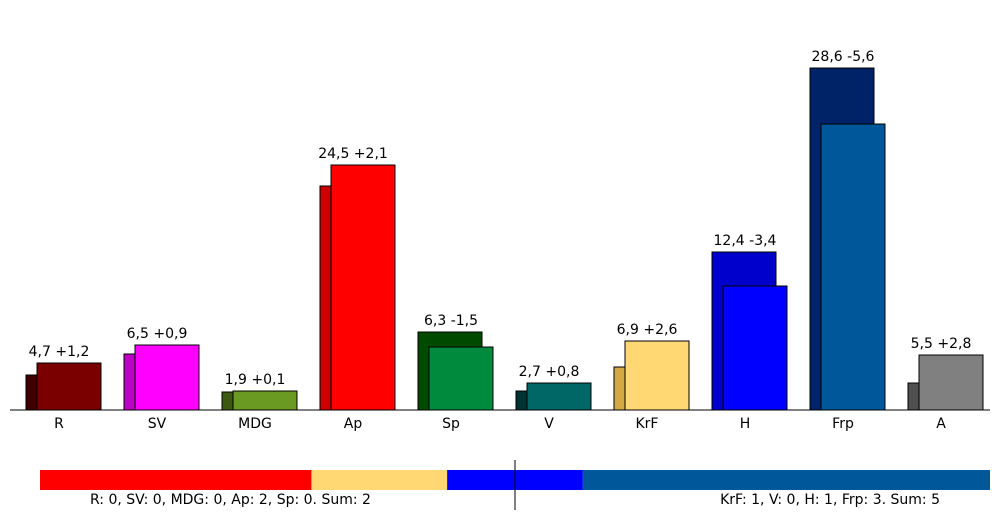  I want to click on value-label: 24,5 +2,1, so click(353, 154).